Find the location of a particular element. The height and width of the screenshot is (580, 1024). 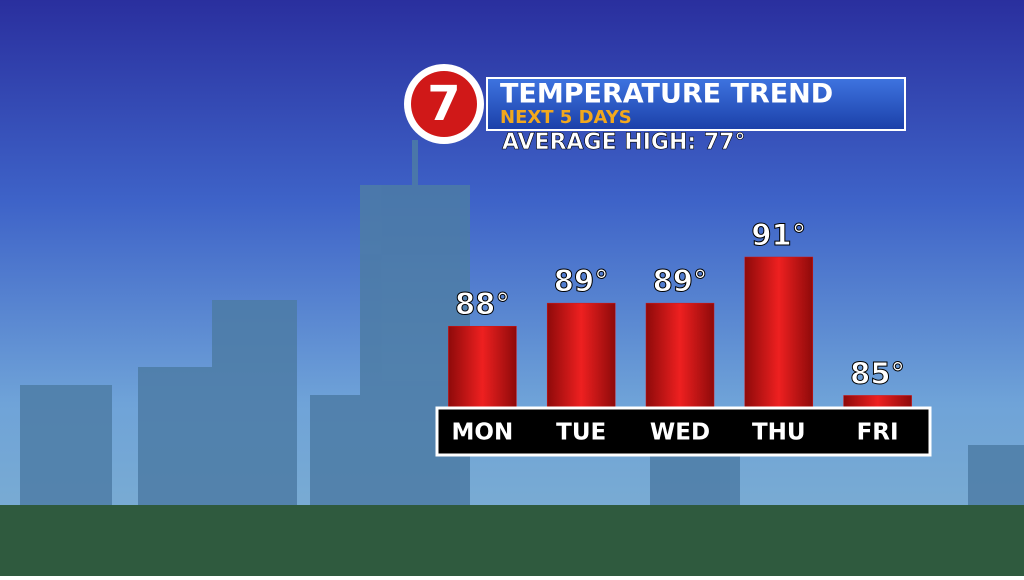

value-label: 91° is located at coordinates (778, 235).